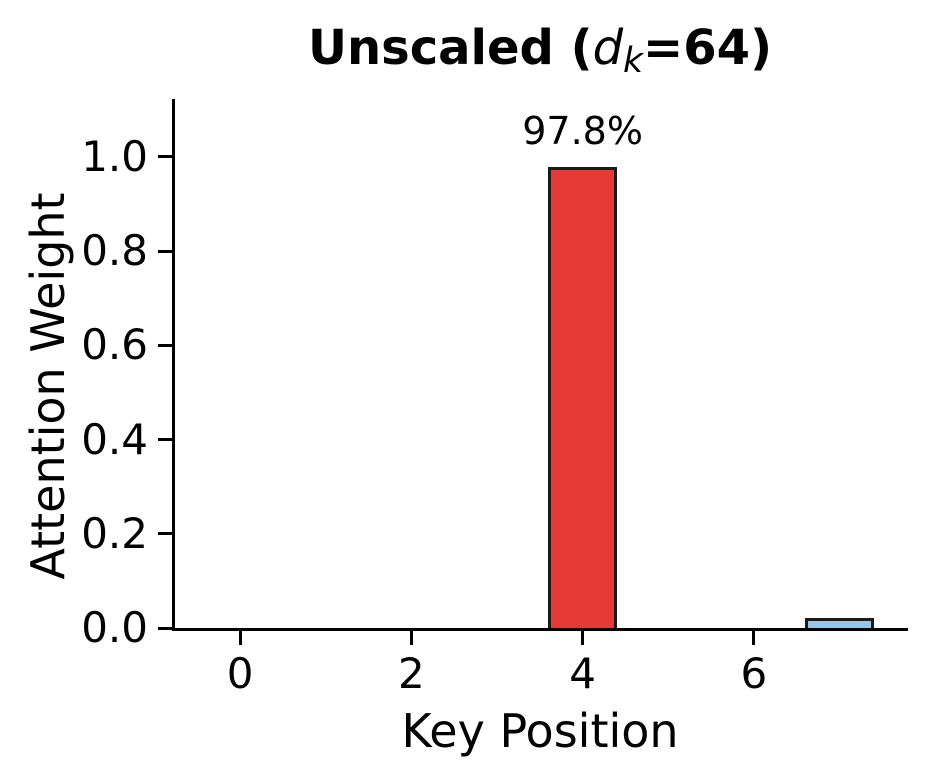 The height and width of the screenshot is (784, 934). What do you see at coordinates (114, 533) in the screenshot?
I see `y-tick-label: 0.2` at bounding box center [114, 533].